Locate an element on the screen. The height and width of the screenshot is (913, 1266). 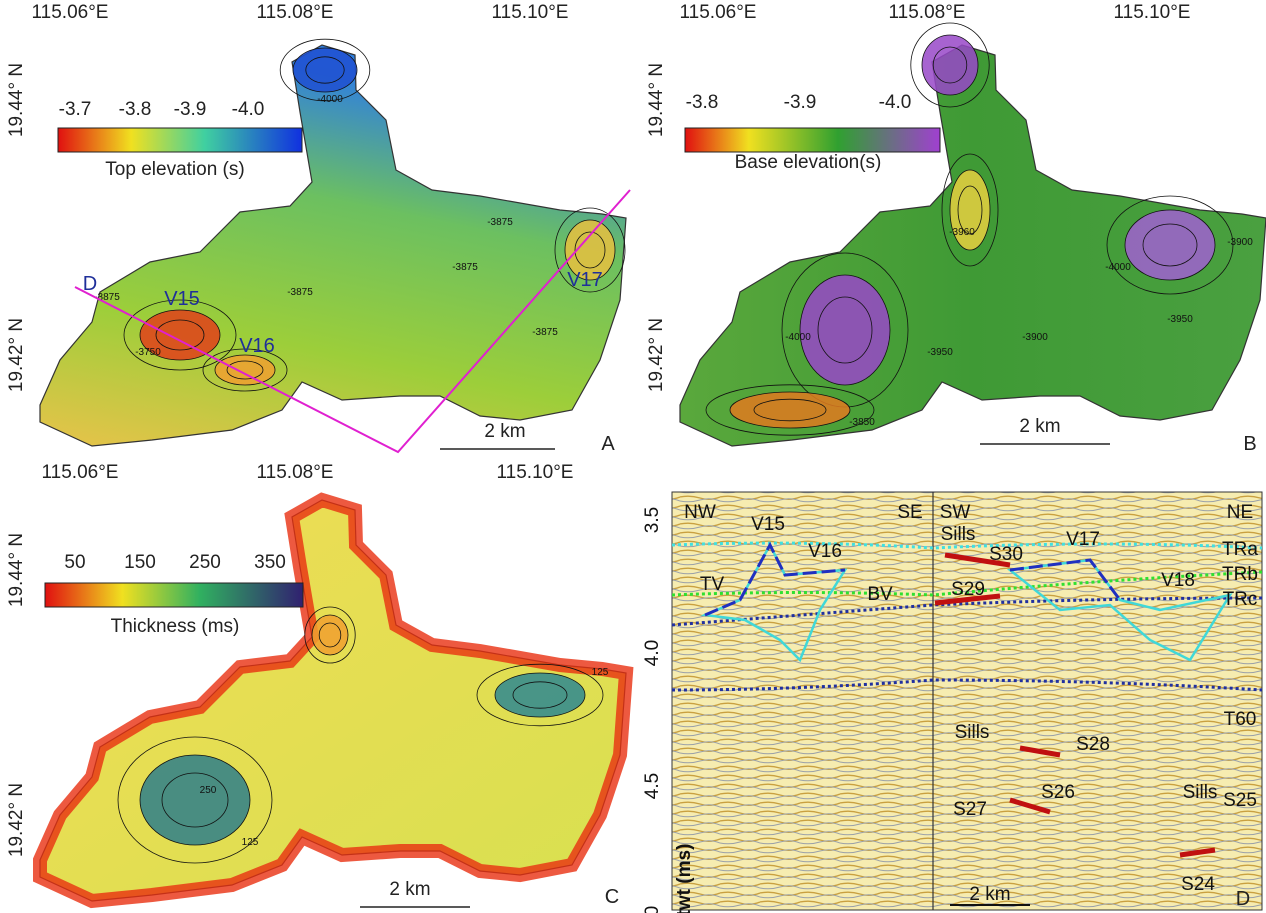
colorbar-tick-label: 250 is located at coordinates (205, 562).